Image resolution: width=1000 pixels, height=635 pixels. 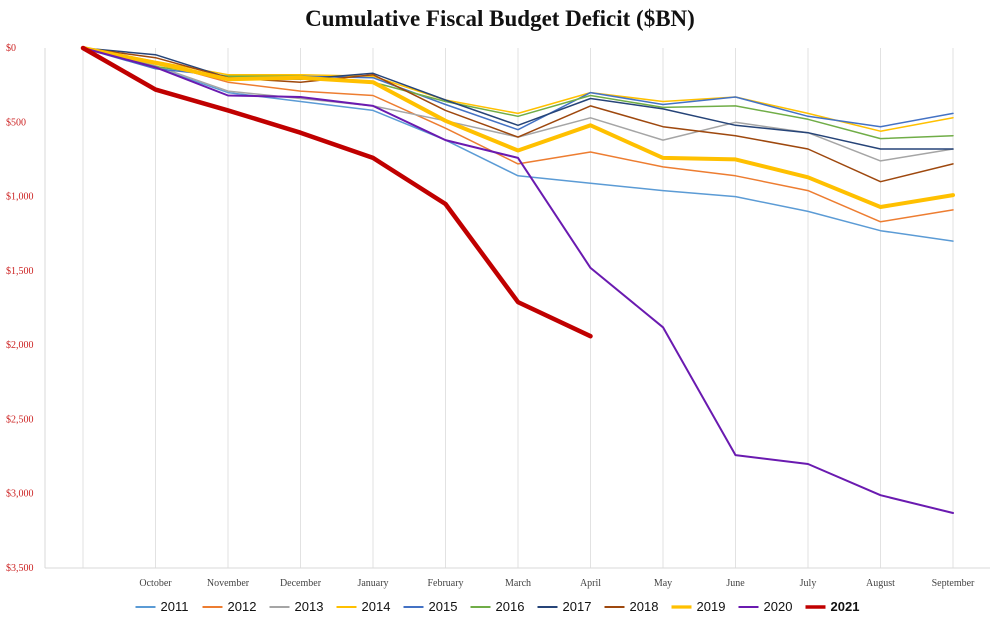 I want to click on x-tick-label: May, so click(x=663, y=583).